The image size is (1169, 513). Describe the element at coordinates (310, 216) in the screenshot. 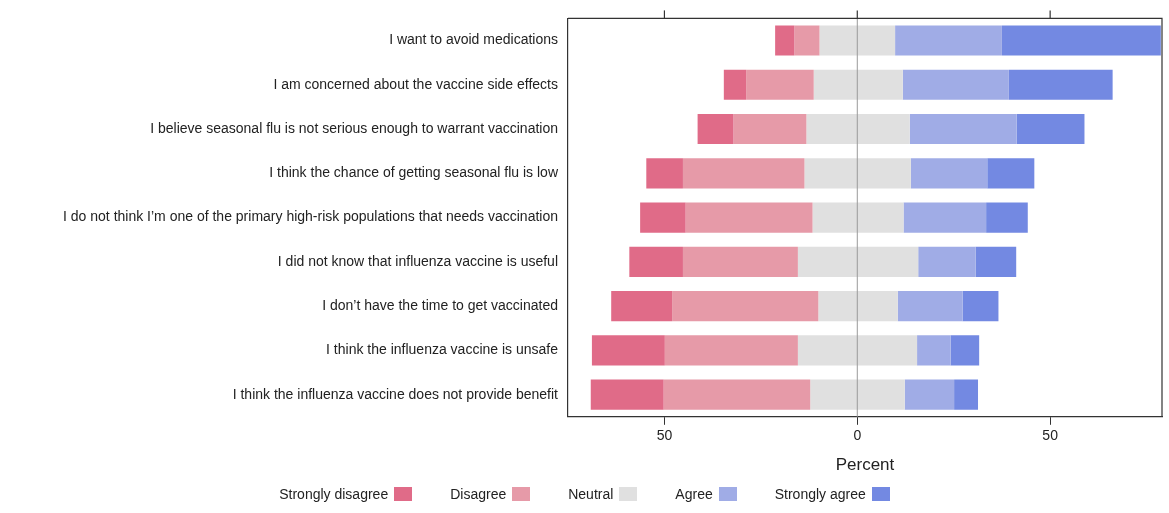

I see `y-tick-label: I do not think I’m one of the primary high-risk populations that needs vaccination` at that location.